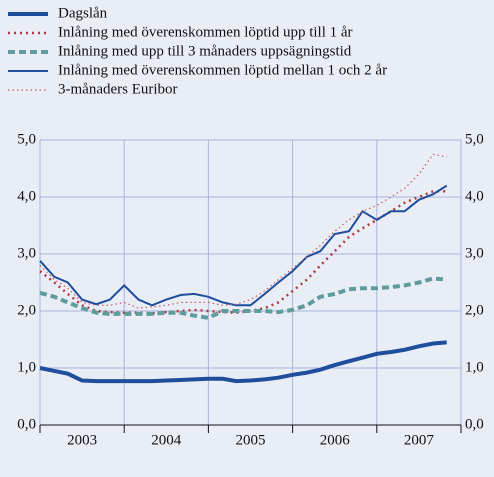 The height and width of the screenshot is (477, 494). Describe the element at coordinates (474, 424) in the screenshot. I see `y2-tick-label: 0,0` at that location.